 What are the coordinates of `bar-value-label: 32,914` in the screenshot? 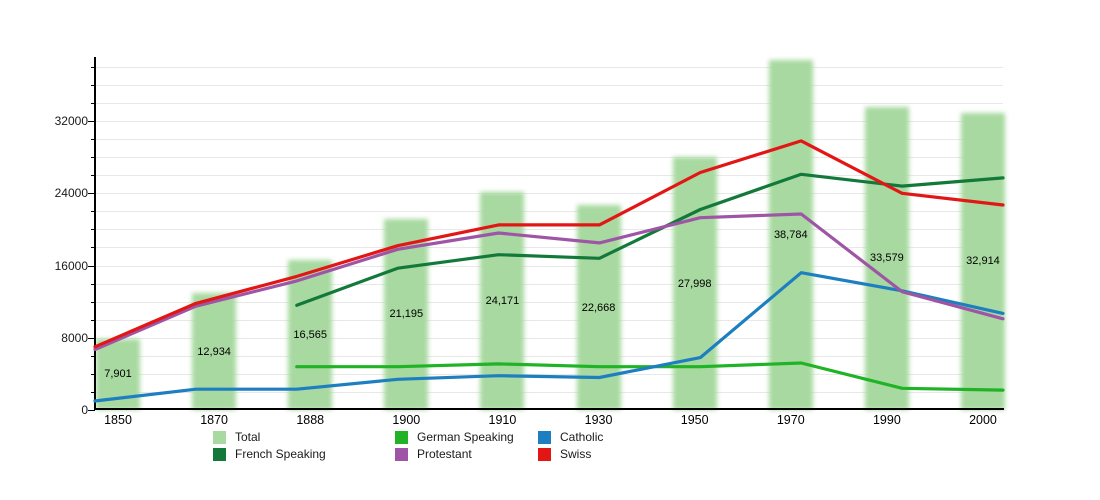 It's located at (983, 261).